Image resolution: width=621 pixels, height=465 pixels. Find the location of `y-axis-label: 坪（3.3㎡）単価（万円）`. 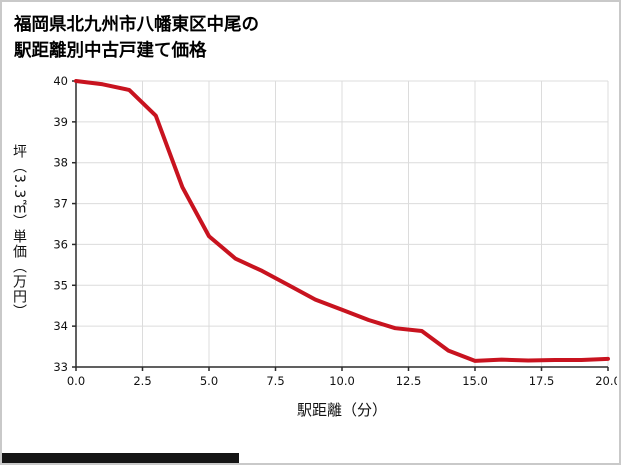

y-axis-label: 坪（3.3㎡）単価（万円） is located at coordinates (19, 231).